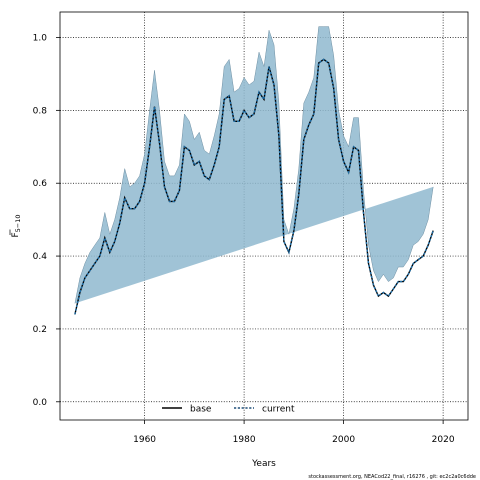 This screenshot has width=480, height=480. What do you see at coordinates (278, 410) in the screenshot?
I see `legend-label-current: current` at bounding box center [278, 410].